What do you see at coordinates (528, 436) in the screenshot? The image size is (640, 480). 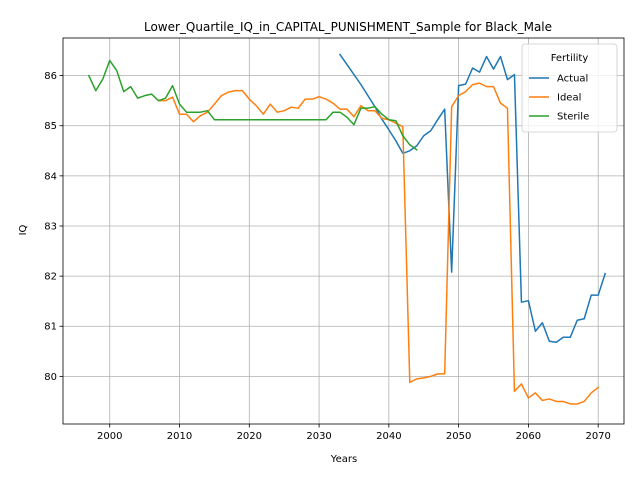 I see `x-tick-label: 2060` at bounding box center [528, 436].